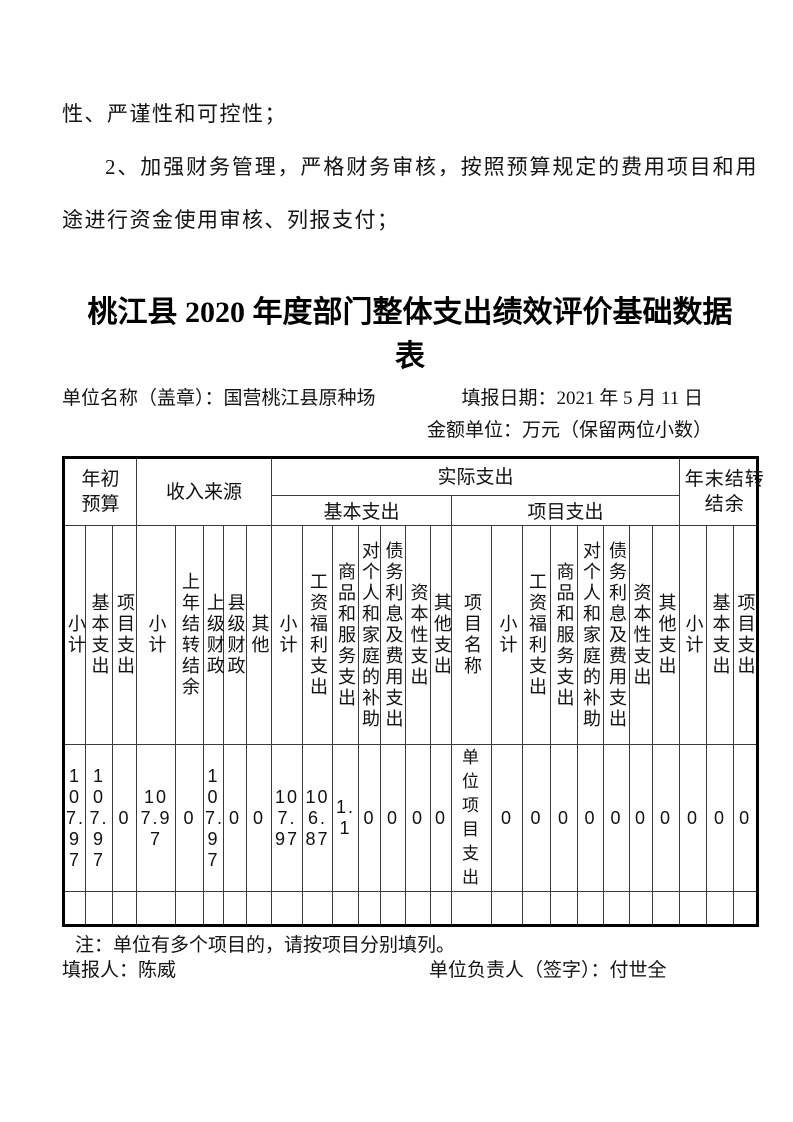 Image resolution: width=793 pixels, height=1122 pixels. I want to click on column-header-label: 其他, so click(259, 635).